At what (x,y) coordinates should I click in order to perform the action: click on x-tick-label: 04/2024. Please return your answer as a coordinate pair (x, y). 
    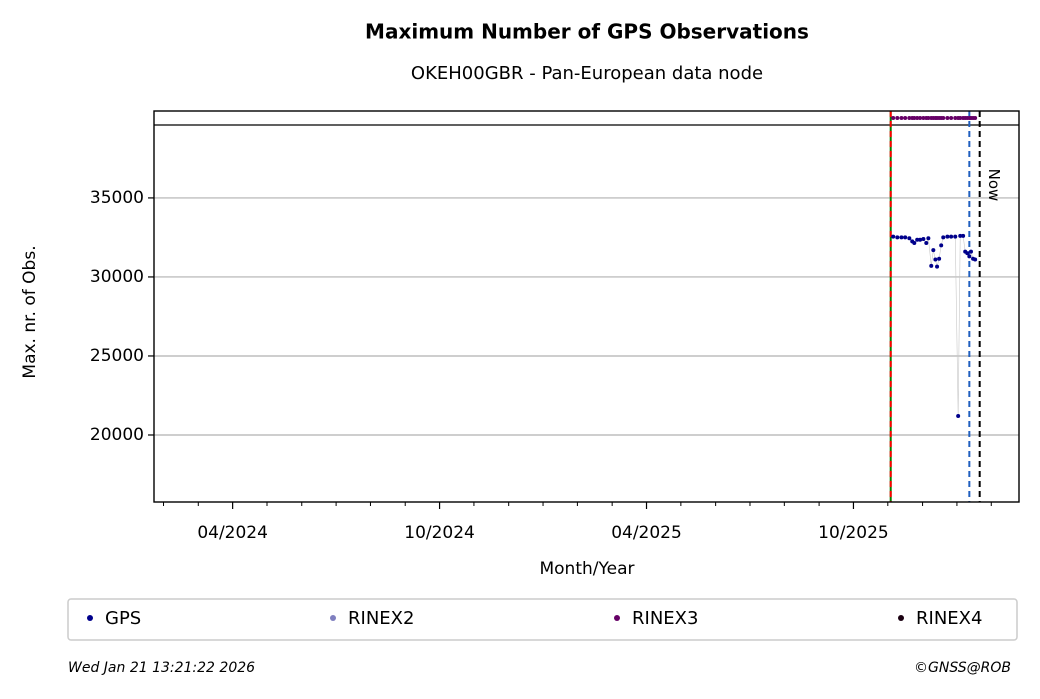
    Looking at the image, I should click on (232, 533).